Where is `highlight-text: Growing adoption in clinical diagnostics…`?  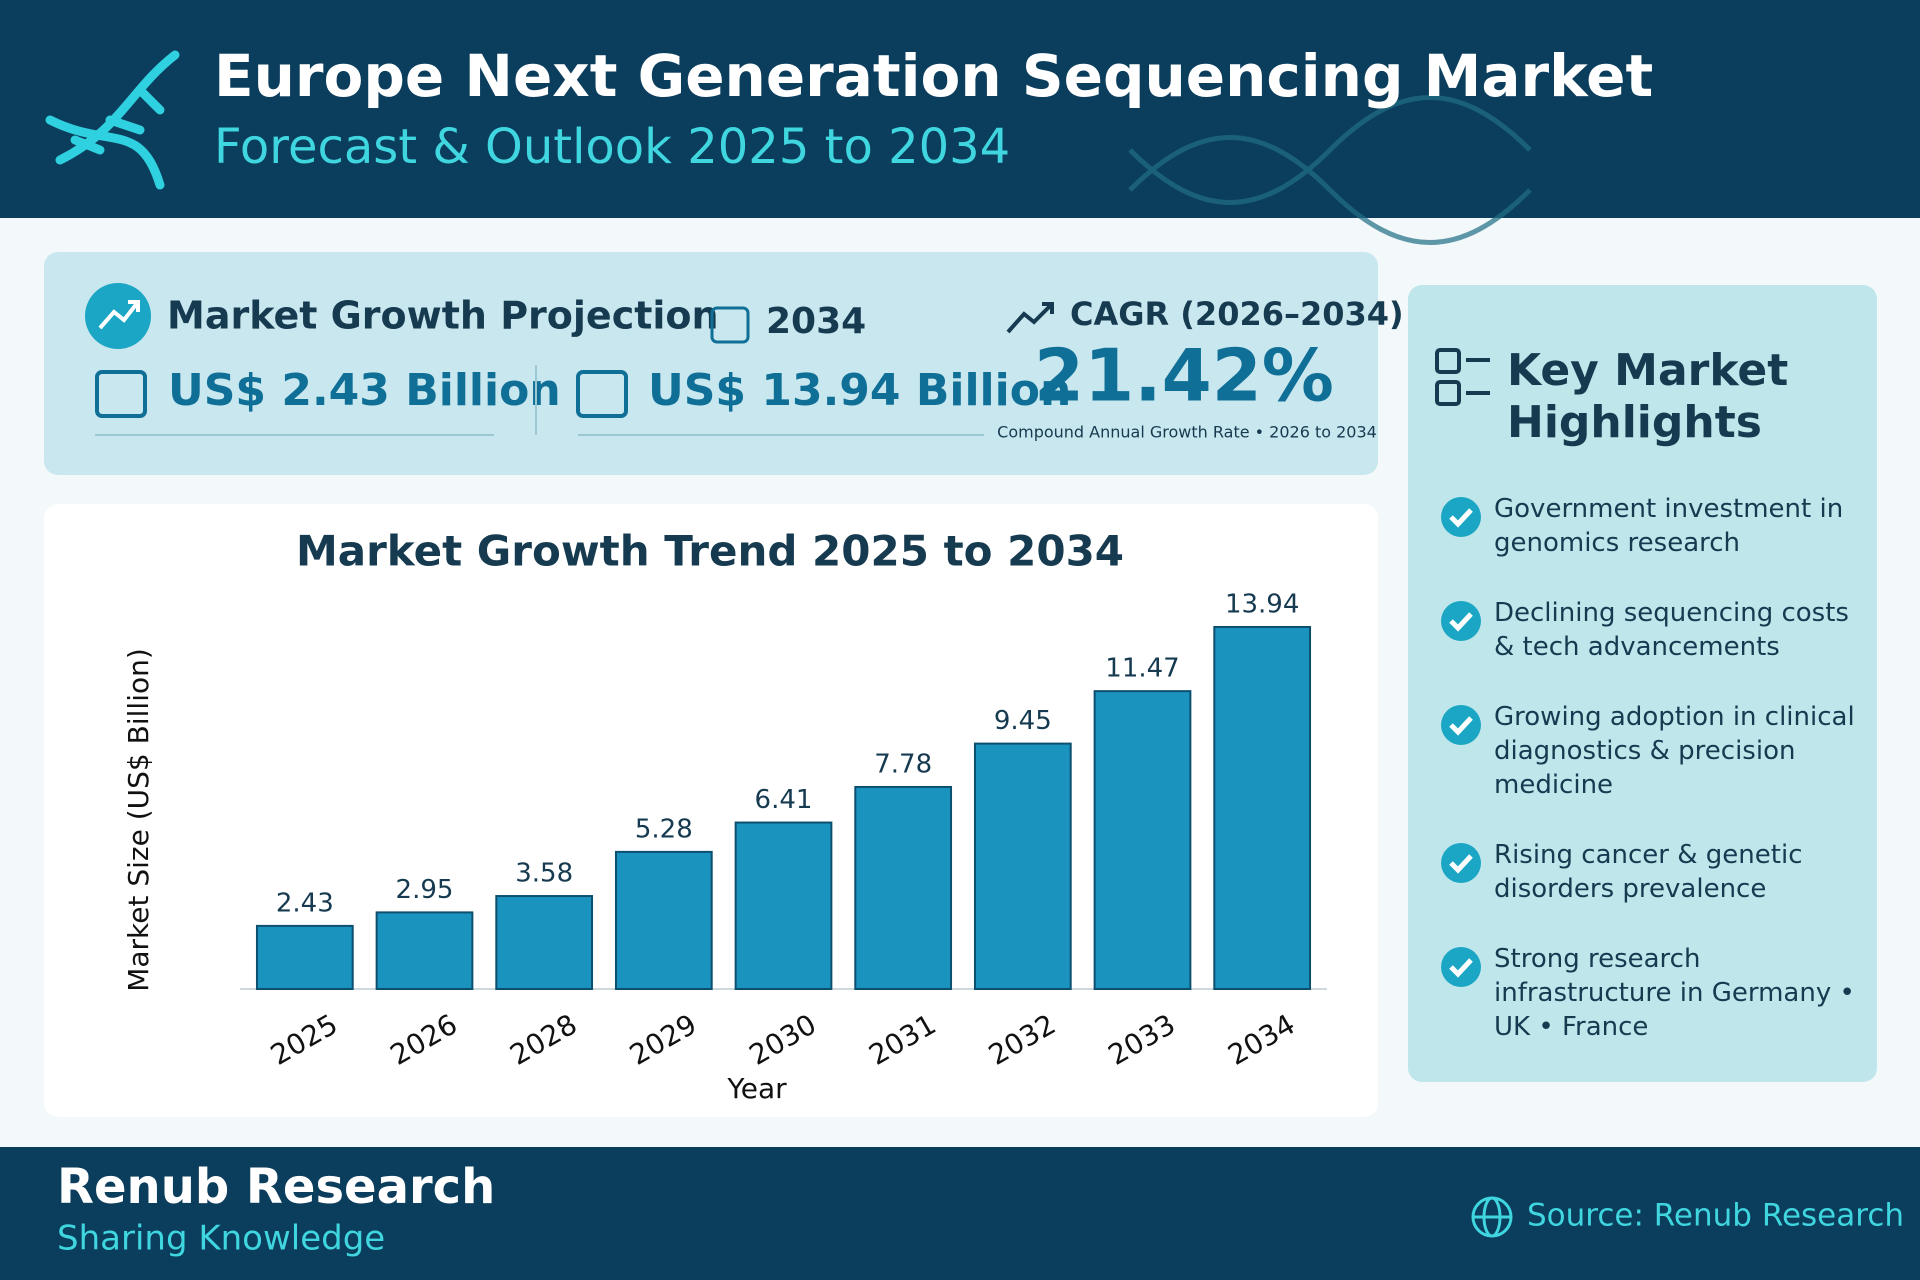 highlight-text: Growing adoption in clinical diagnostics… is located at coordinates (1674, 751).